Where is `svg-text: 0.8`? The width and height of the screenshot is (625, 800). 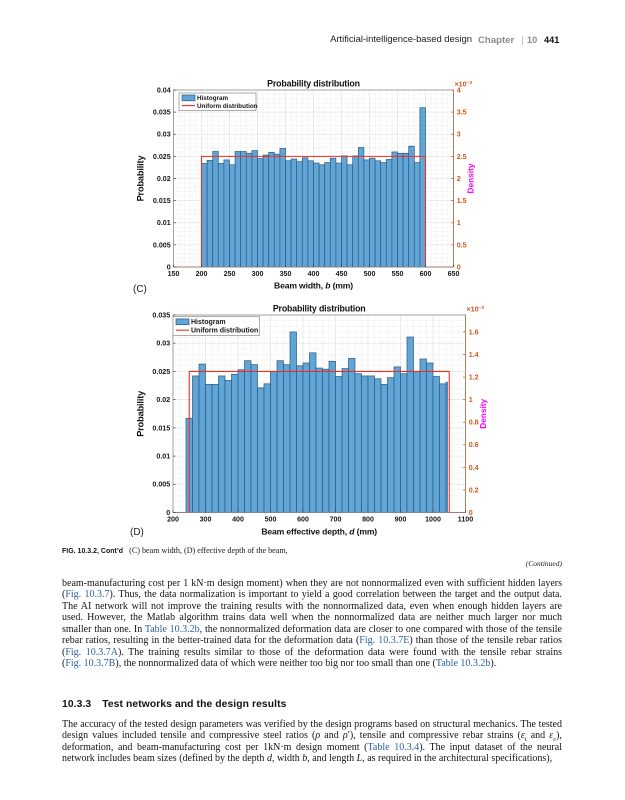
svg-text: 0.8 is located at coordinates (474, 423).